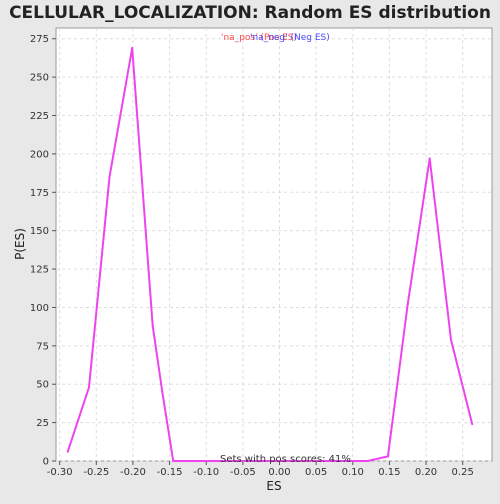 The width and height of the screenshot is (500, 504). Describe the element at coordinates (463, 472) in the screenshot. I see `x-tick-label: 0.25` at that location.